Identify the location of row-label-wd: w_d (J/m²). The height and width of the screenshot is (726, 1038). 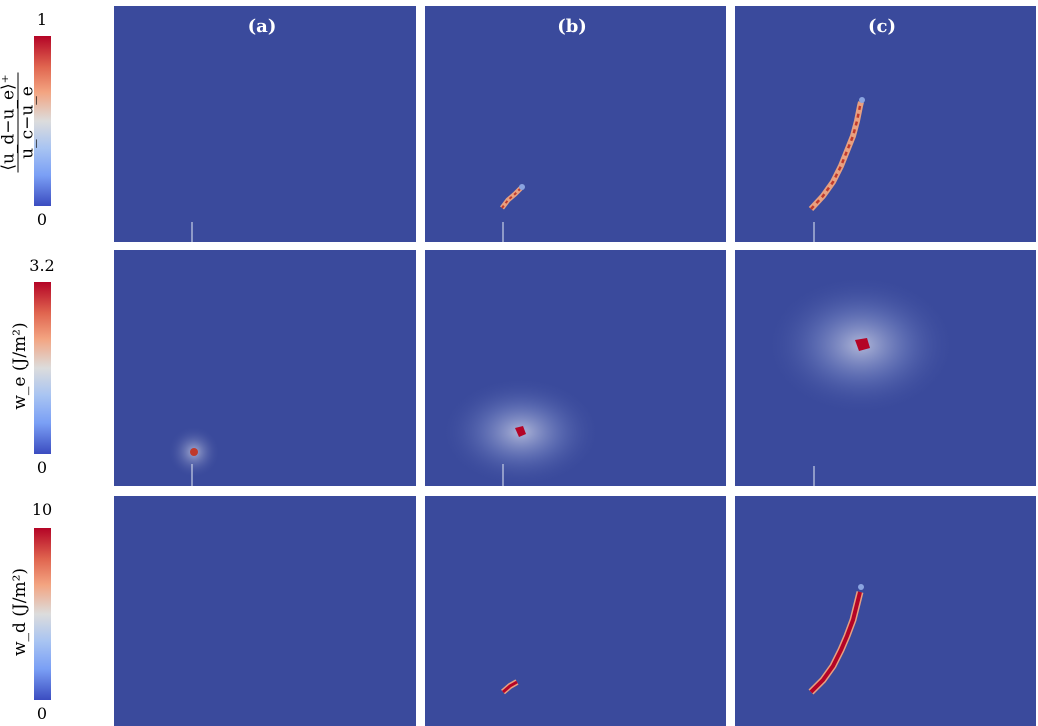
(20, 612).